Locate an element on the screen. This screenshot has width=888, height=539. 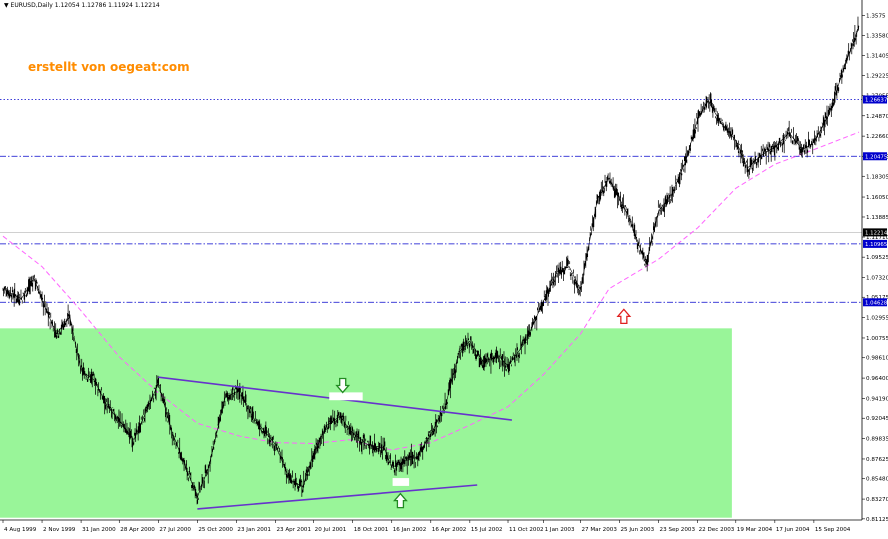
x-tick-label: 20 Jul 2001 is located at coordinates (331, 530).